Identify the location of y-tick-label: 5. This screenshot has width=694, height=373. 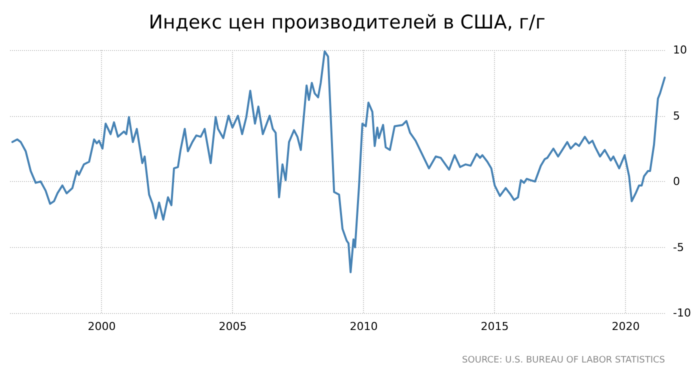
(676, 115).